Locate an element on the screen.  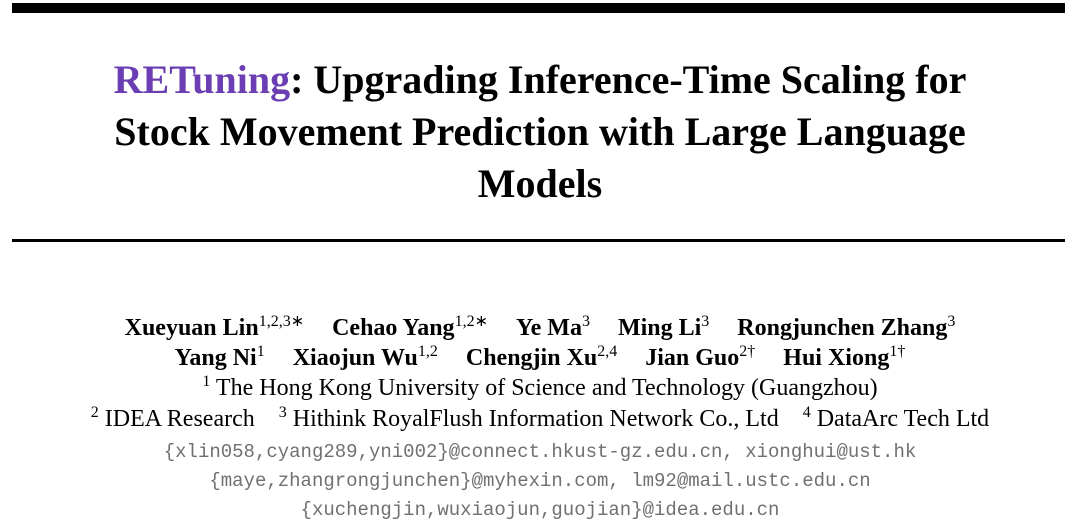
author: Ming Li3 is located at coordinates (663, 327).